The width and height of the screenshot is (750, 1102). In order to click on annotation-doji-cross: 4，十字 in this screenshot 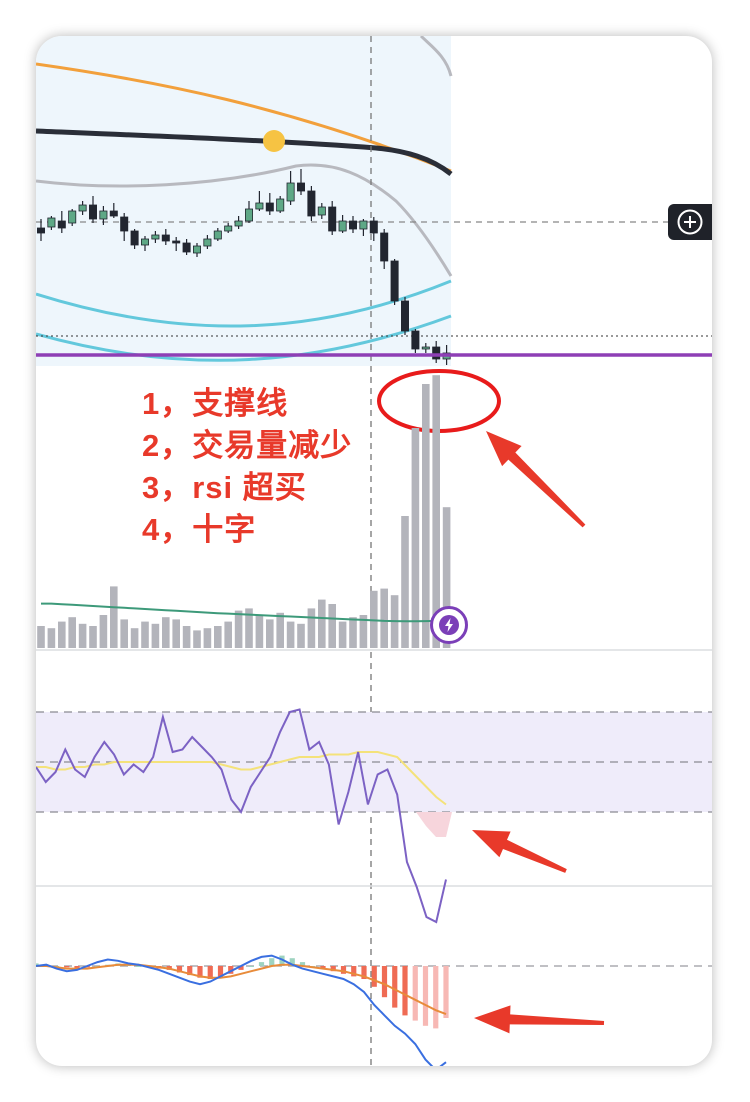, I will do `click(199, 529)`.